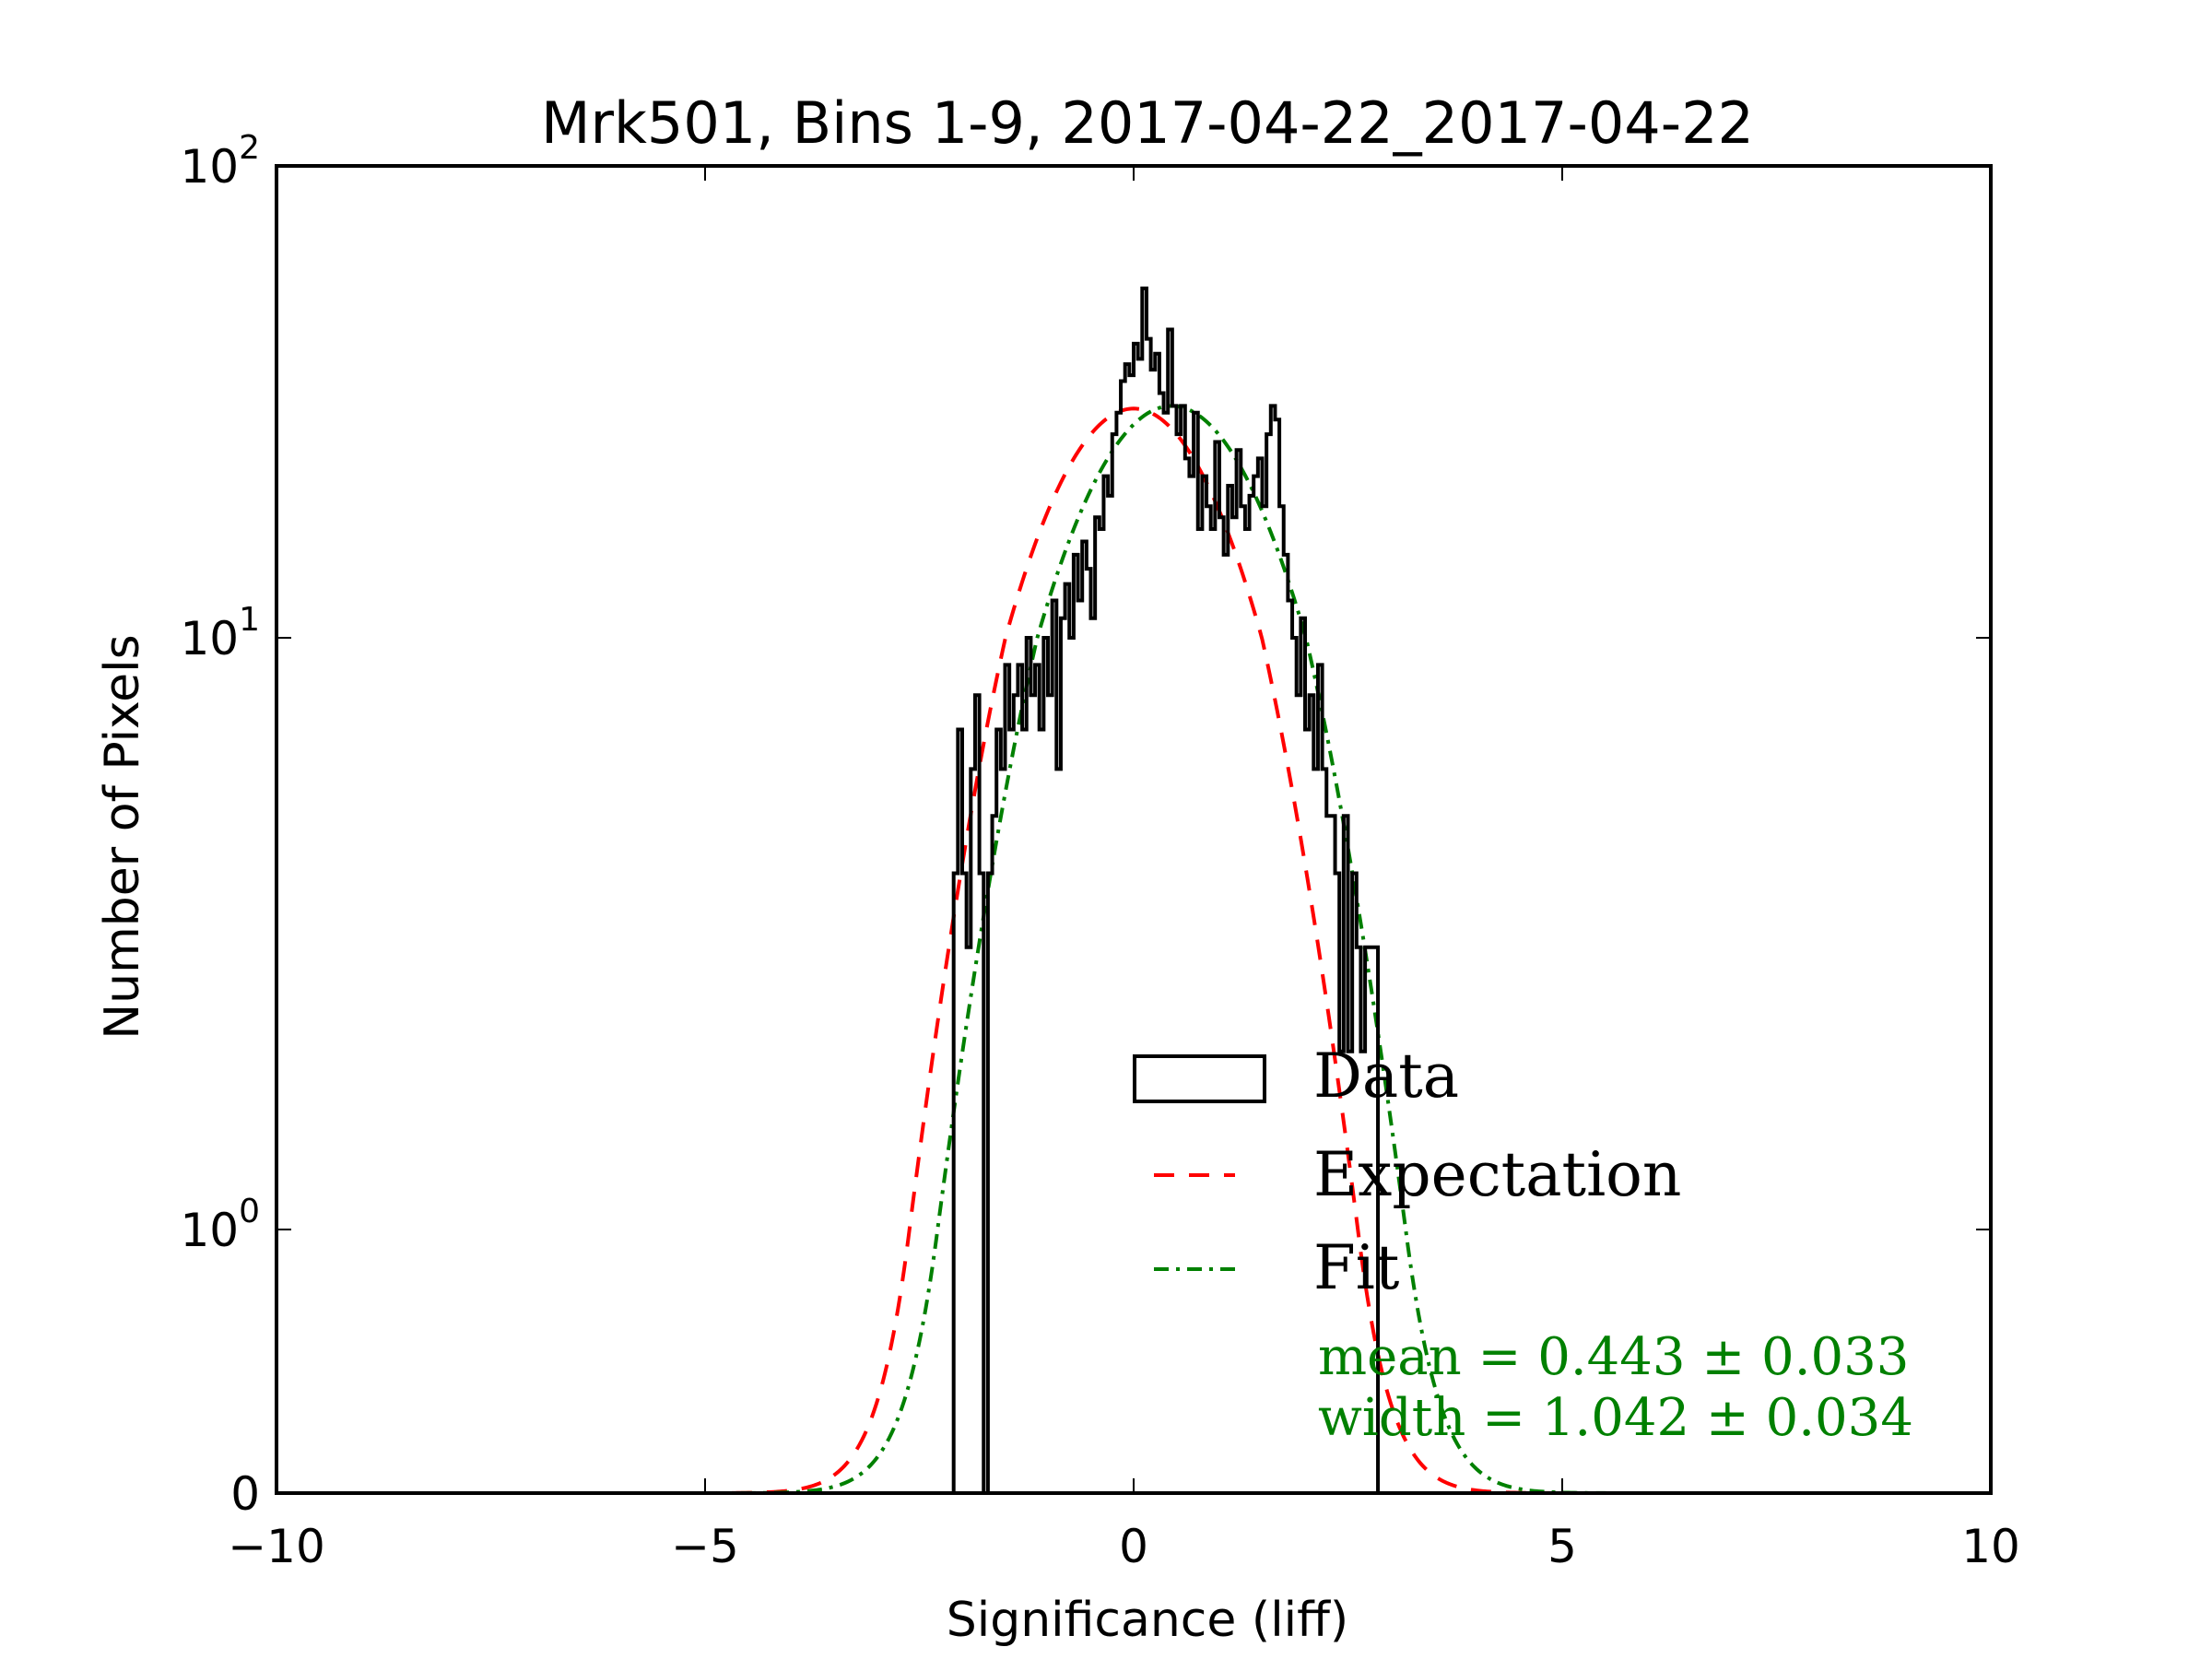 The height and width of the screenshot is (1659, 2212). Describe the element at coordinates (1356, 1267) in the screenshot. I see `legend-fit-label: Fit` at that location.